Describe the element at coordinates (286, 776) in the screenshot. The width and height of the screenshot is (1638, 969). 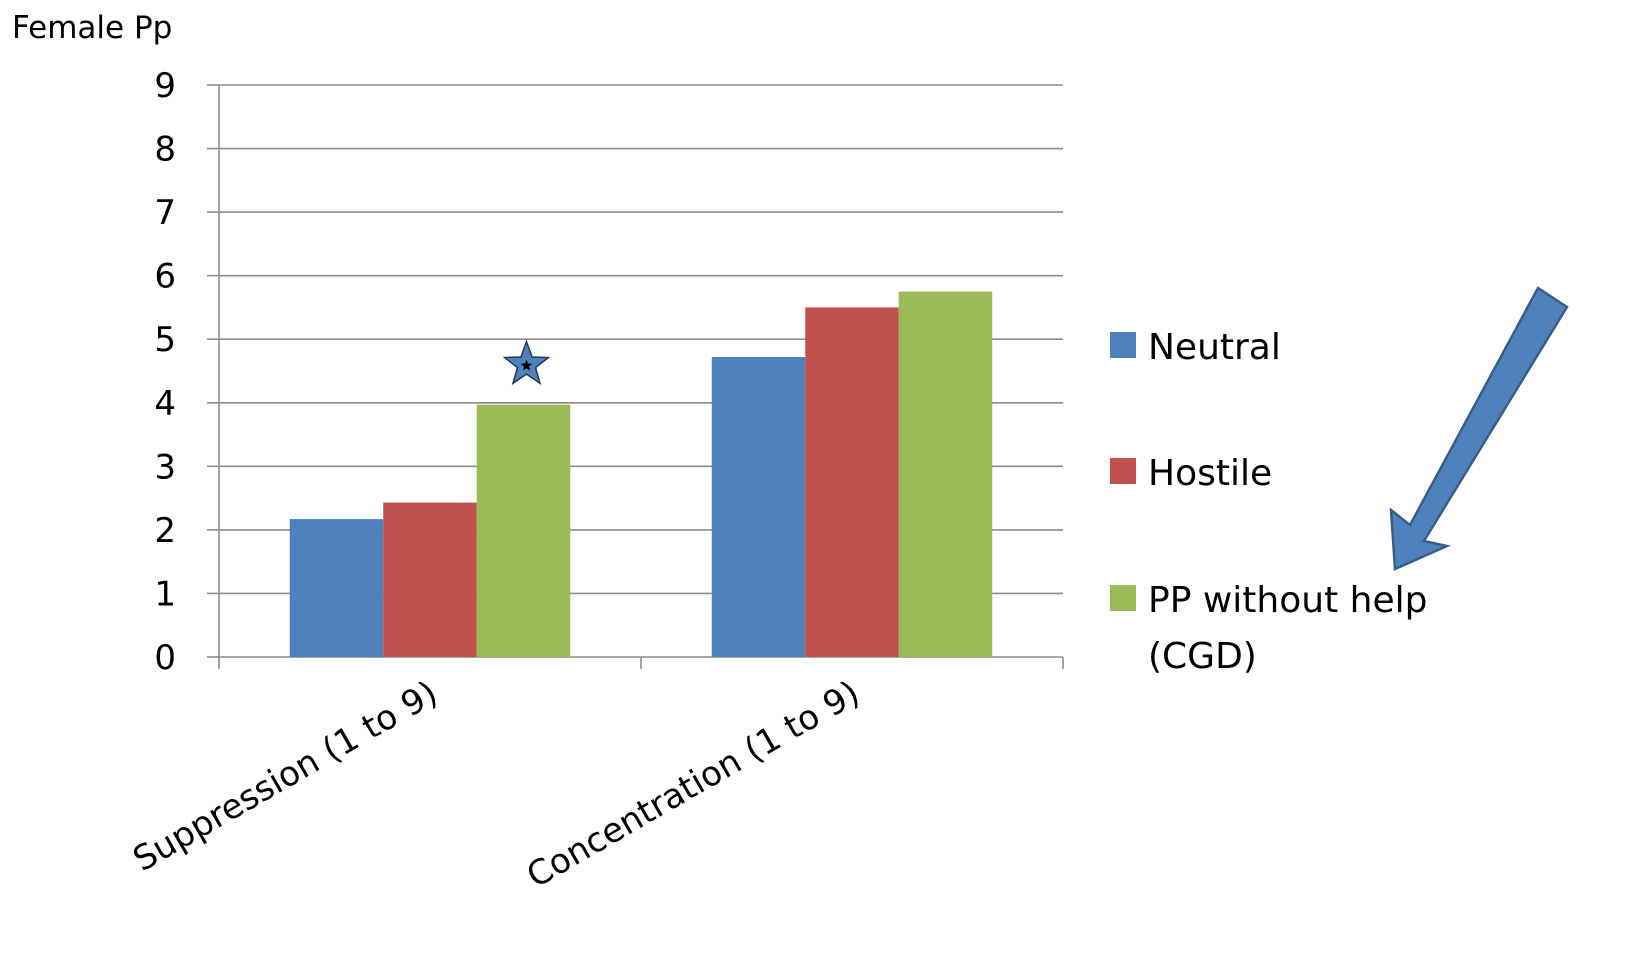
I see `x-category-label: Suppression (1 to 9)` at that location.